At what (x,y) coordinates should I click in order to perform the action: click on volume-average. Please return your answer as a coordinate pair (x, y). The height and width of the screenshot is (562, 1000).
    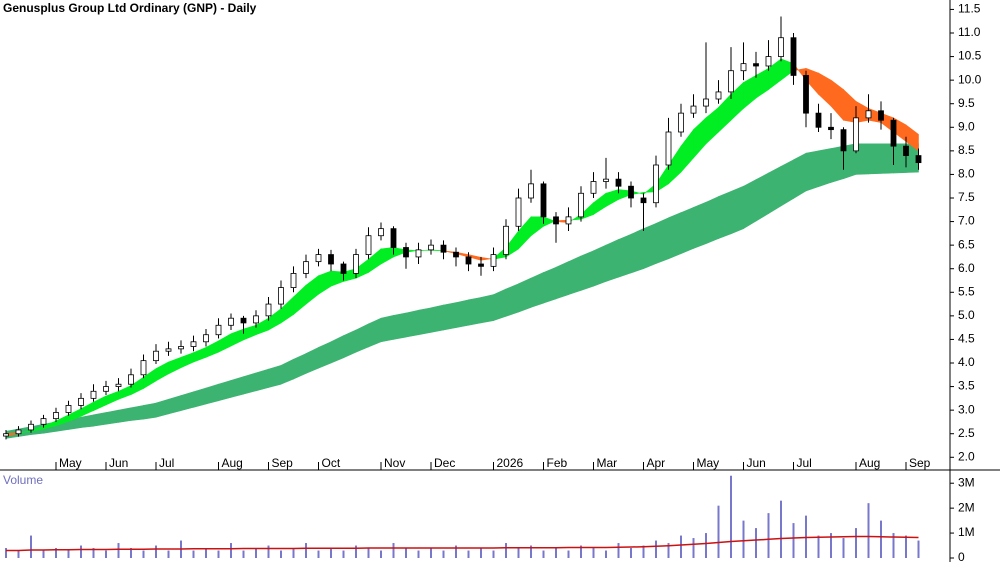
    Looking at the image, I should click on (462, 543).